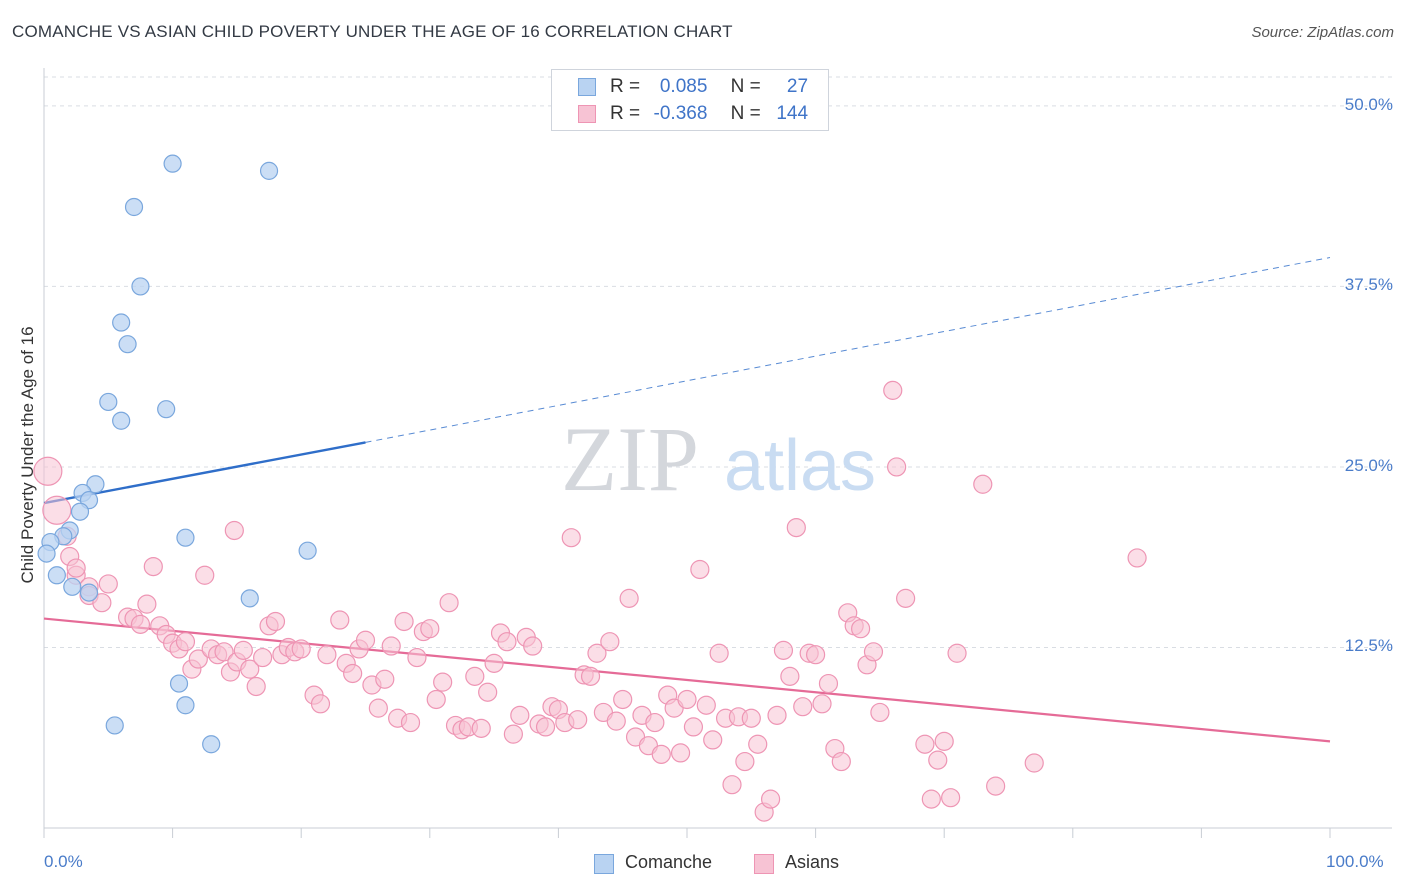 This screenshot has width=1406, height=892. I want to click on y-tick-label: 50.0%, so click(1368, 104).